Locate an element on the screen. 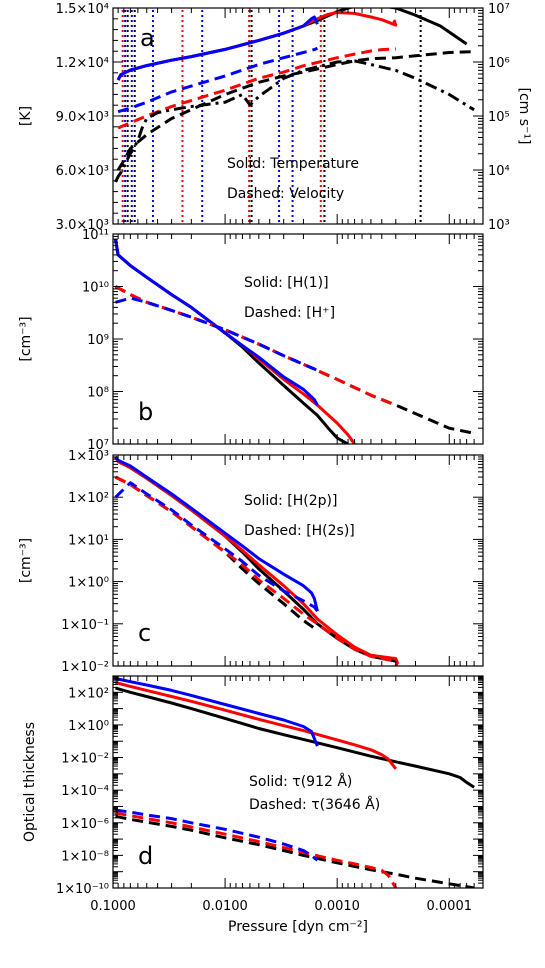  plot-frame is located at coordinates (298, 339).